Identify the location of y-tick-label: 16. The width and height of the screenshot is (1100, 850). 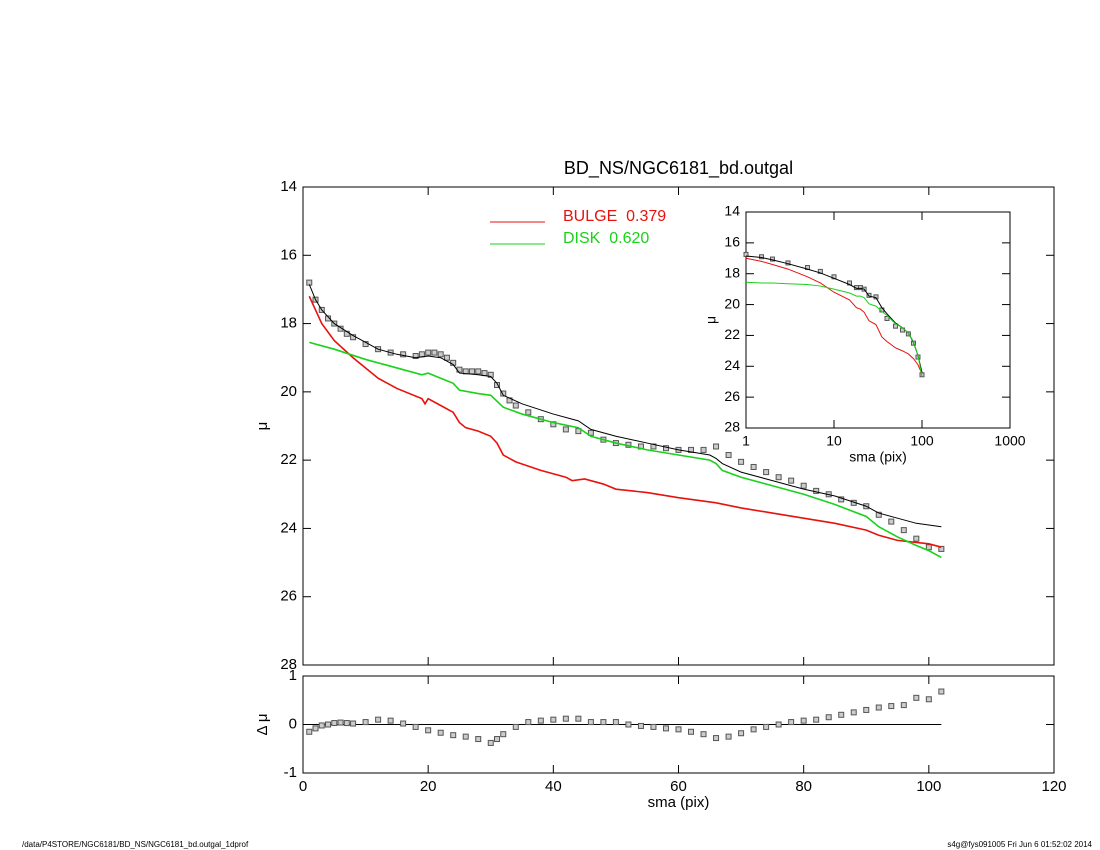
(288, 254).